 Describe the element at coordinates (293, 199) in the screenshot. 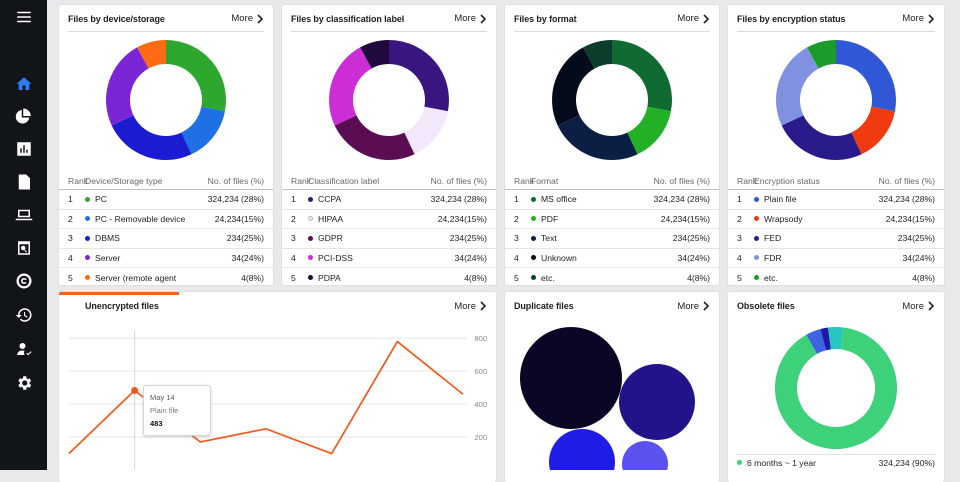

I see `row-rank: 1` at that location.